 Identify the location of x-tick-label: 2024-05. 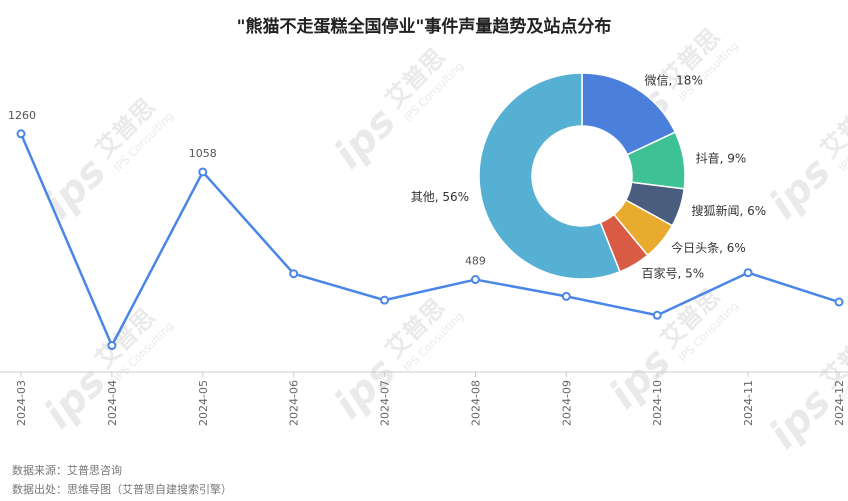
(203, 403).